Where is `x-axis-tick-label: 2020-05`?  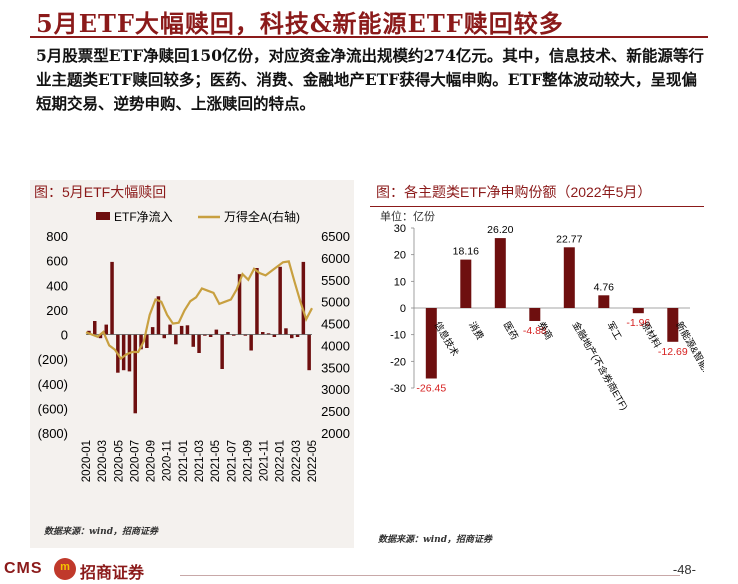
x-axis-tick-label: 2020-05 is located at coordinates (119, 461).